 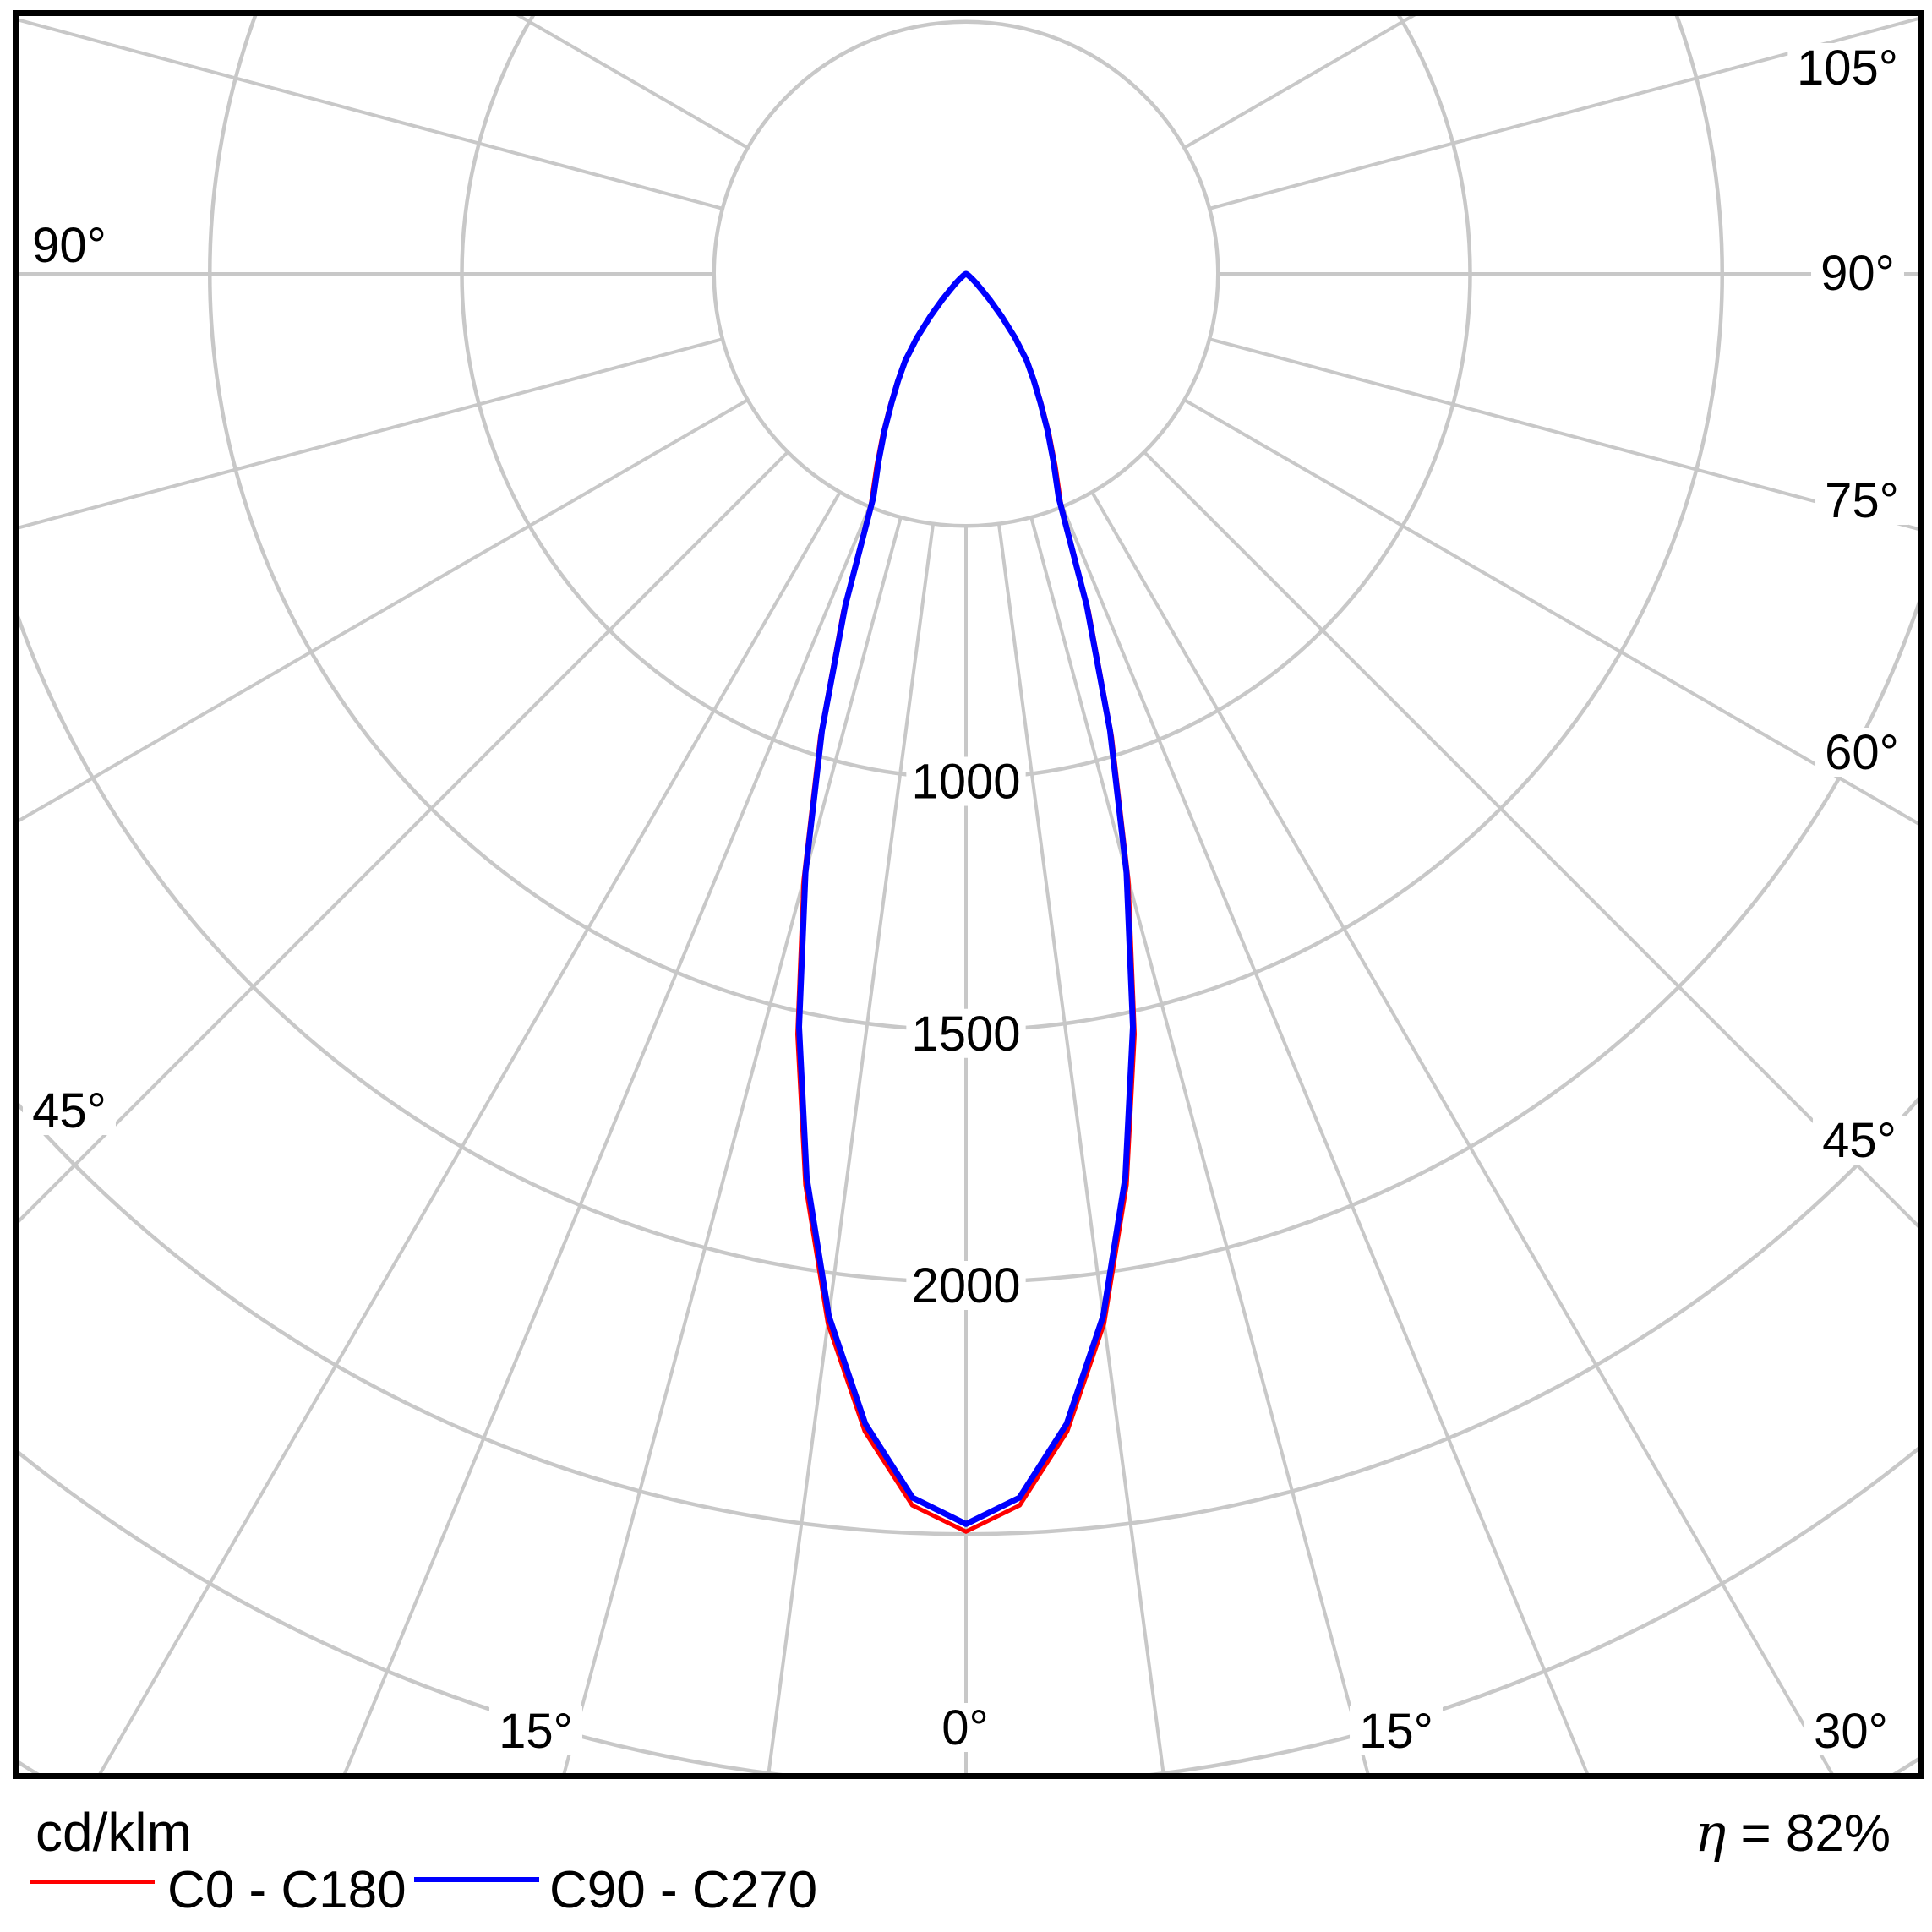 I want to click on curve-c90-c270, so click(x=966, y=898).